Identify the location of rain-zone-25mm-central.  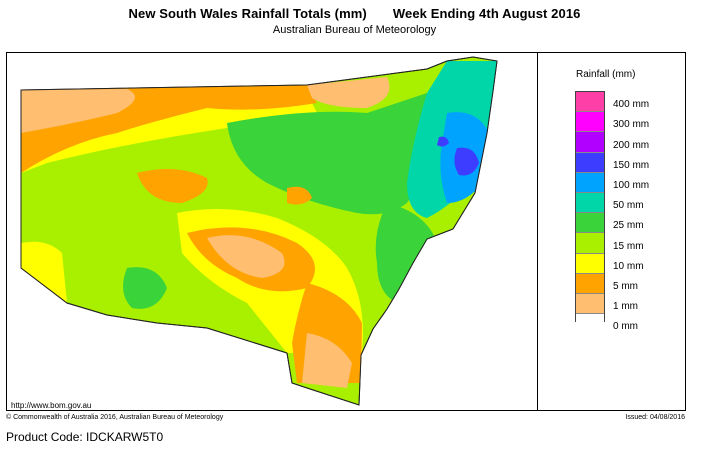
(332, 154).